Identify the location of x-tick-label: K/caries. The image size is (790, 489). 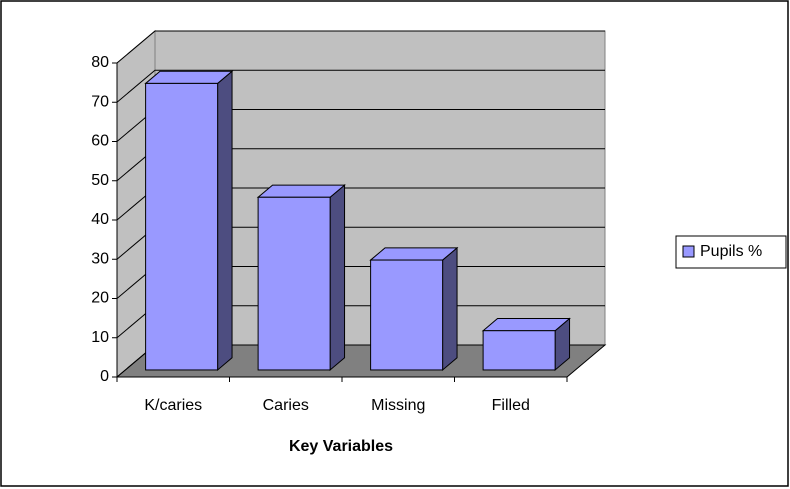
(173, 405).